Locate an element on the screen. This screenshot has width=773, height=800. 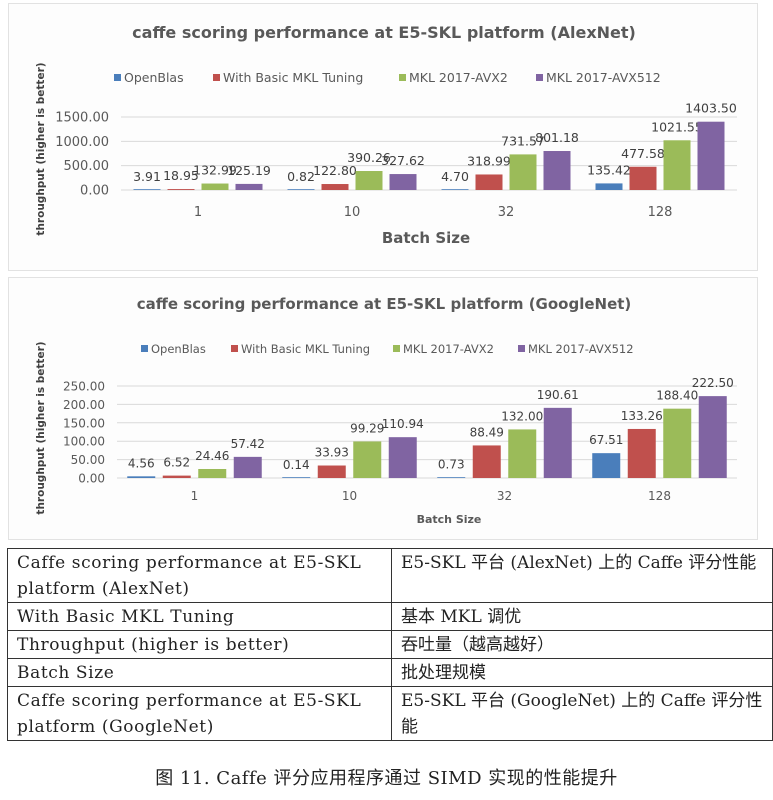
data-label: 4.70 is located at coordinates (455, 176).